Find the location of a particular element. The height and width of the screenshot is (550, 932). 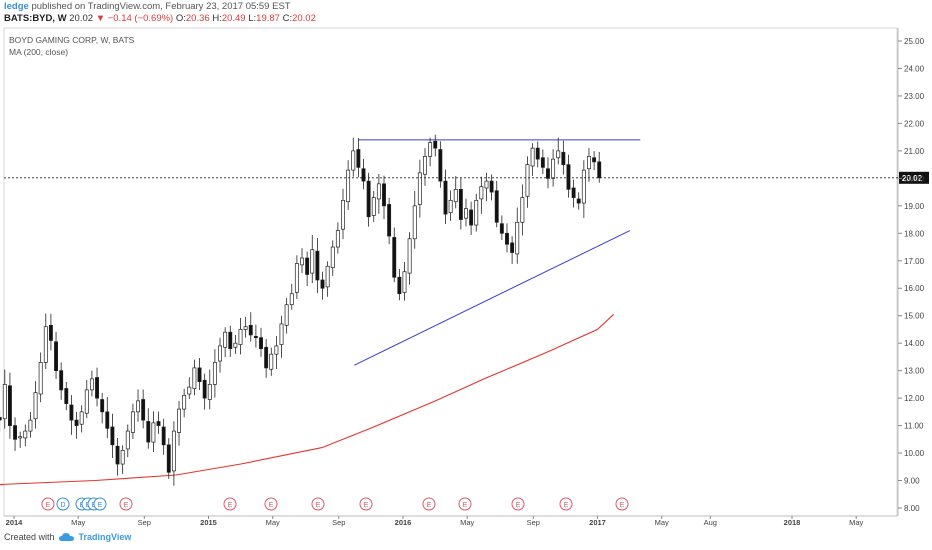

low-label: L: is located at coordinates (252, 18).